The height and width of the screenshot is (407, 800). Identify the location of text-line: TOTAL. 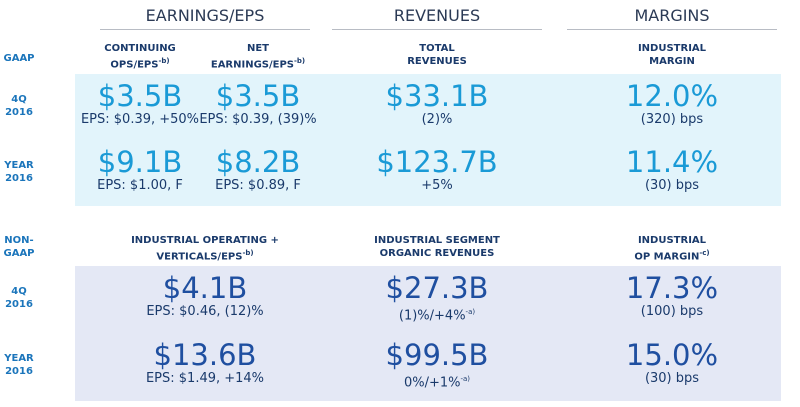
(437, 48).